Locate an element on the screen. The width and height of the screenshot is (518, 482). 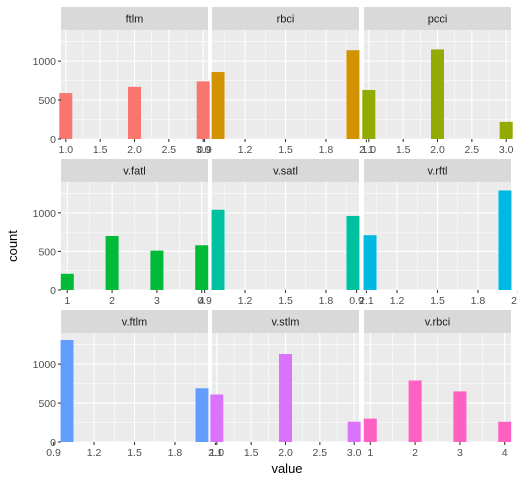
facet-strip-label: v.ftlm is located at coordinates (134, 323).